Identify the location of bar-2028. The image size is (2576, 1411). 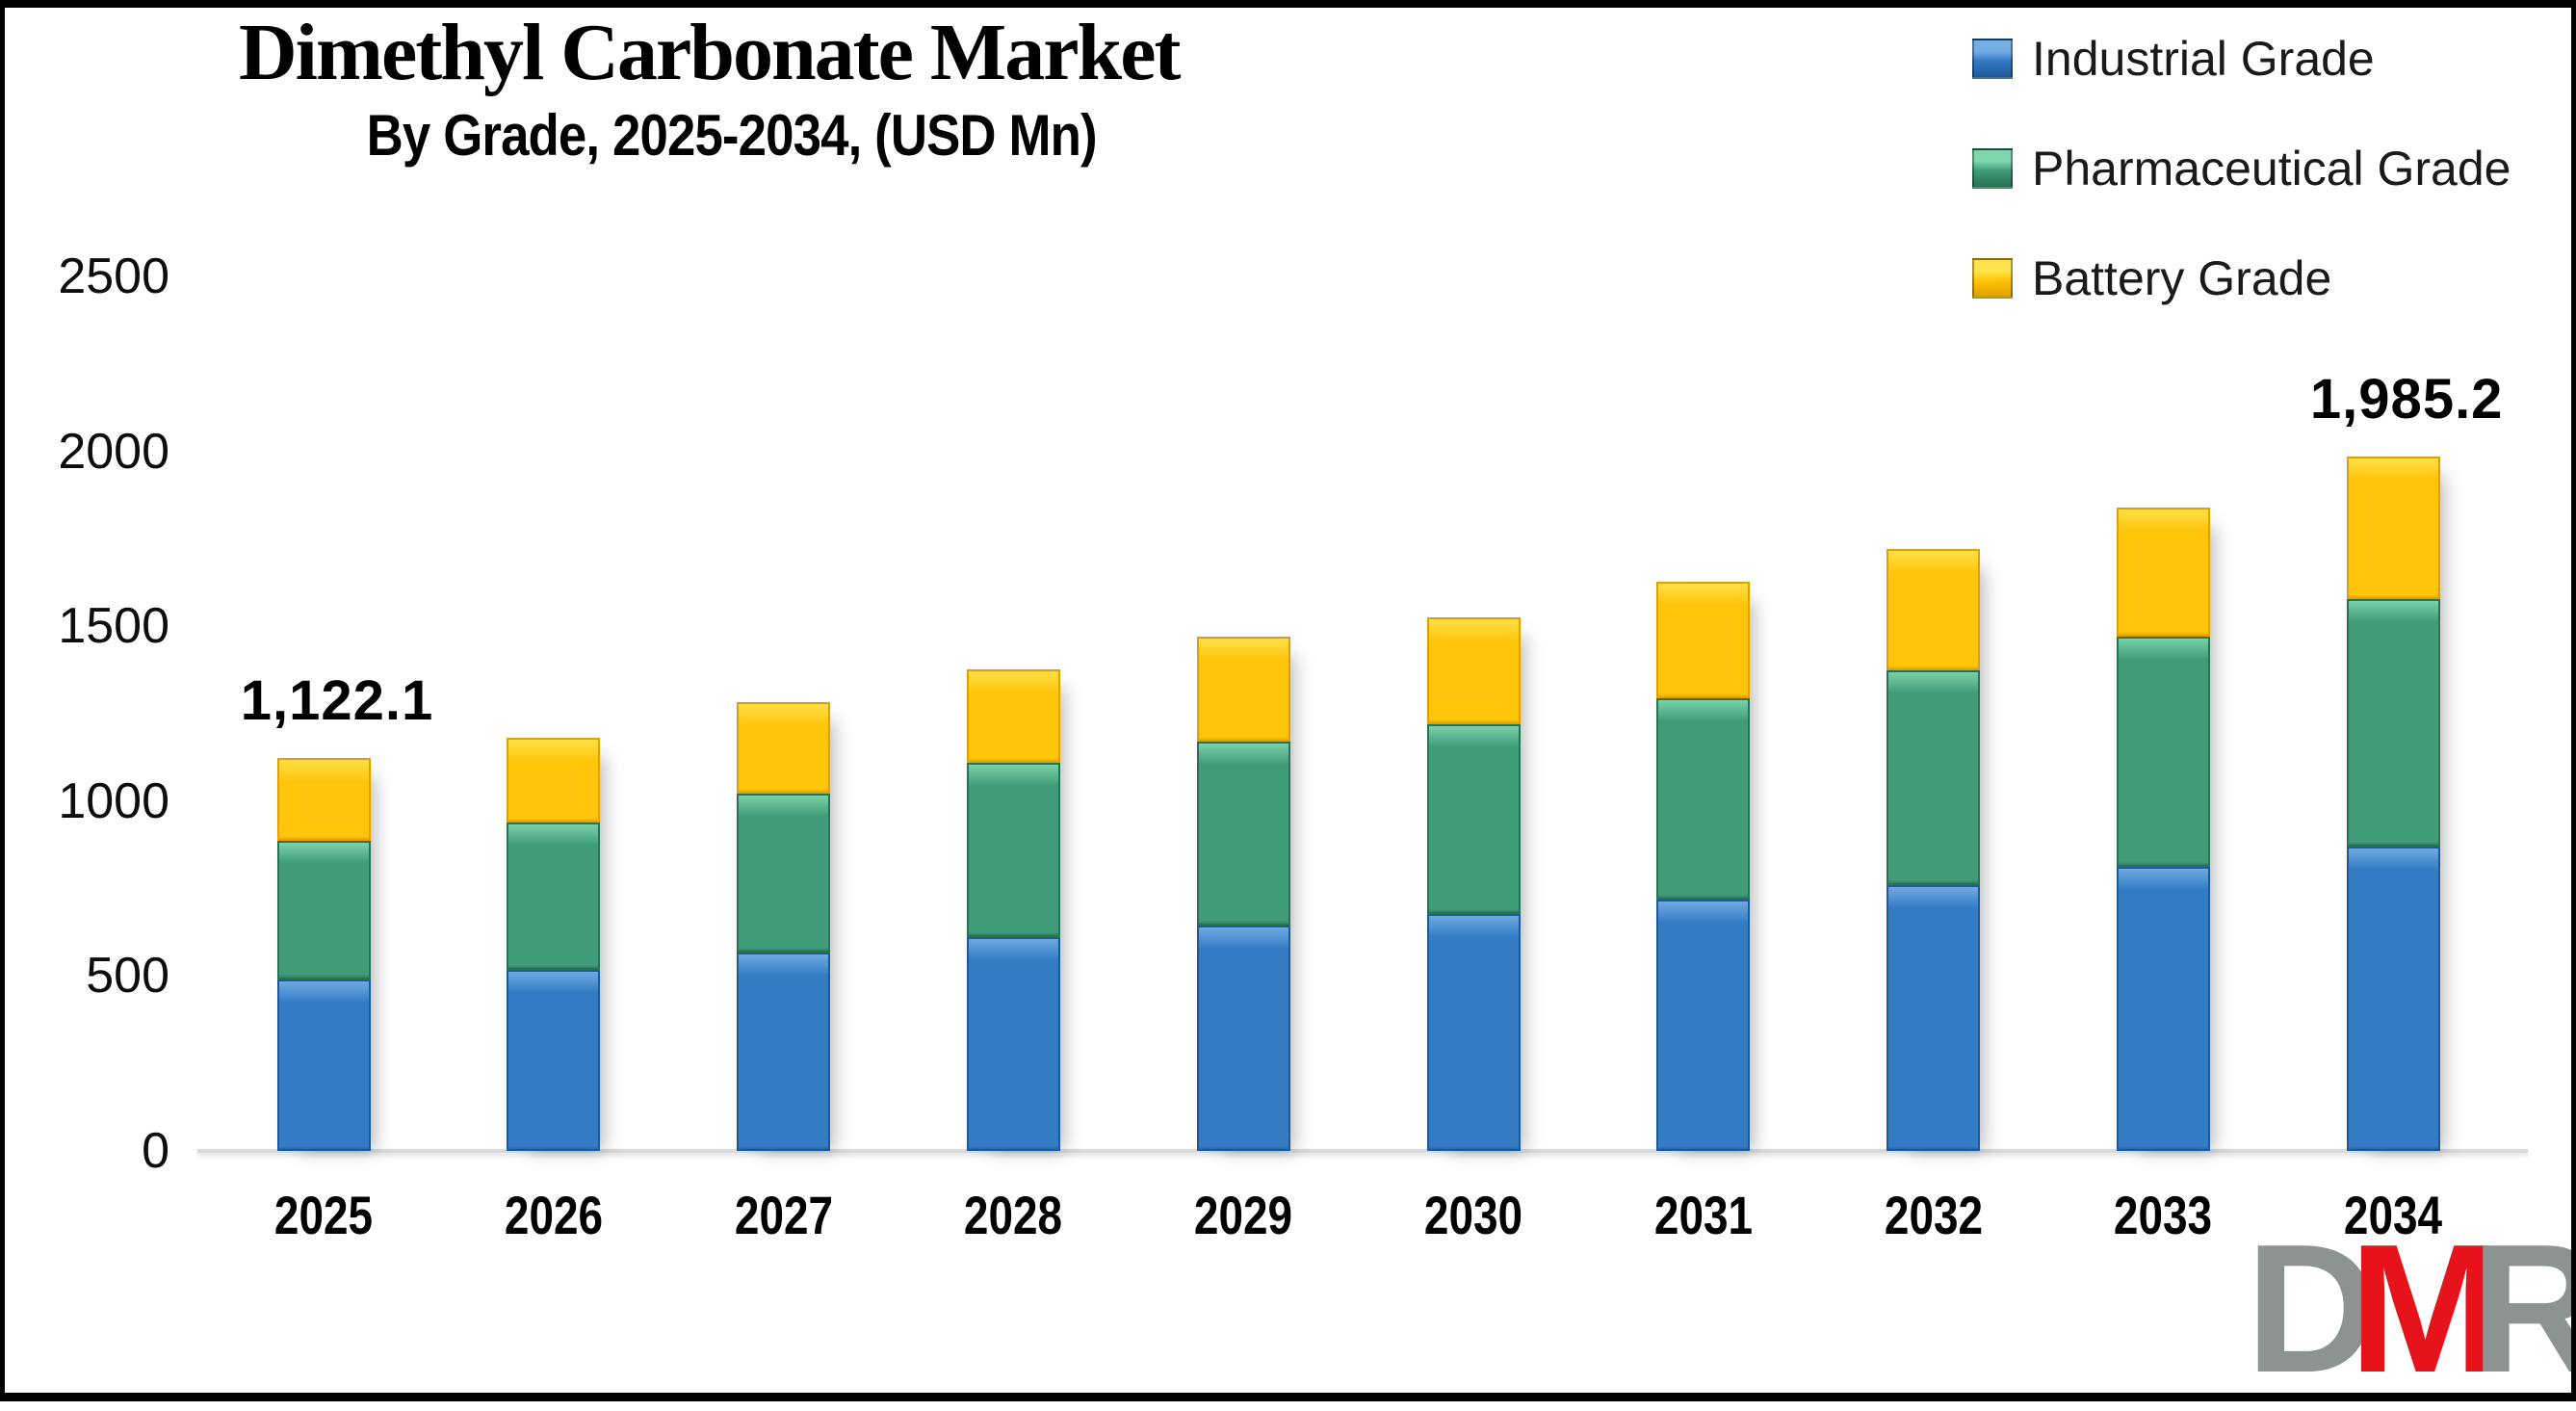
(1013, 910).